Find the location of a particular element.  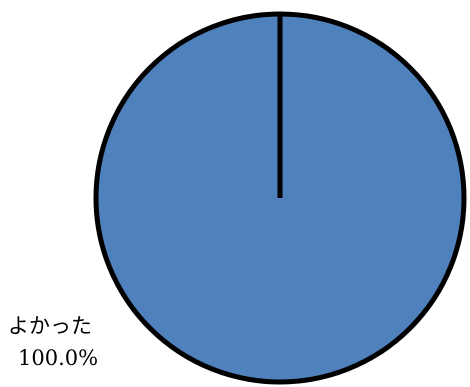

slice-category-label: よかった is located at coordinates (50, 326).